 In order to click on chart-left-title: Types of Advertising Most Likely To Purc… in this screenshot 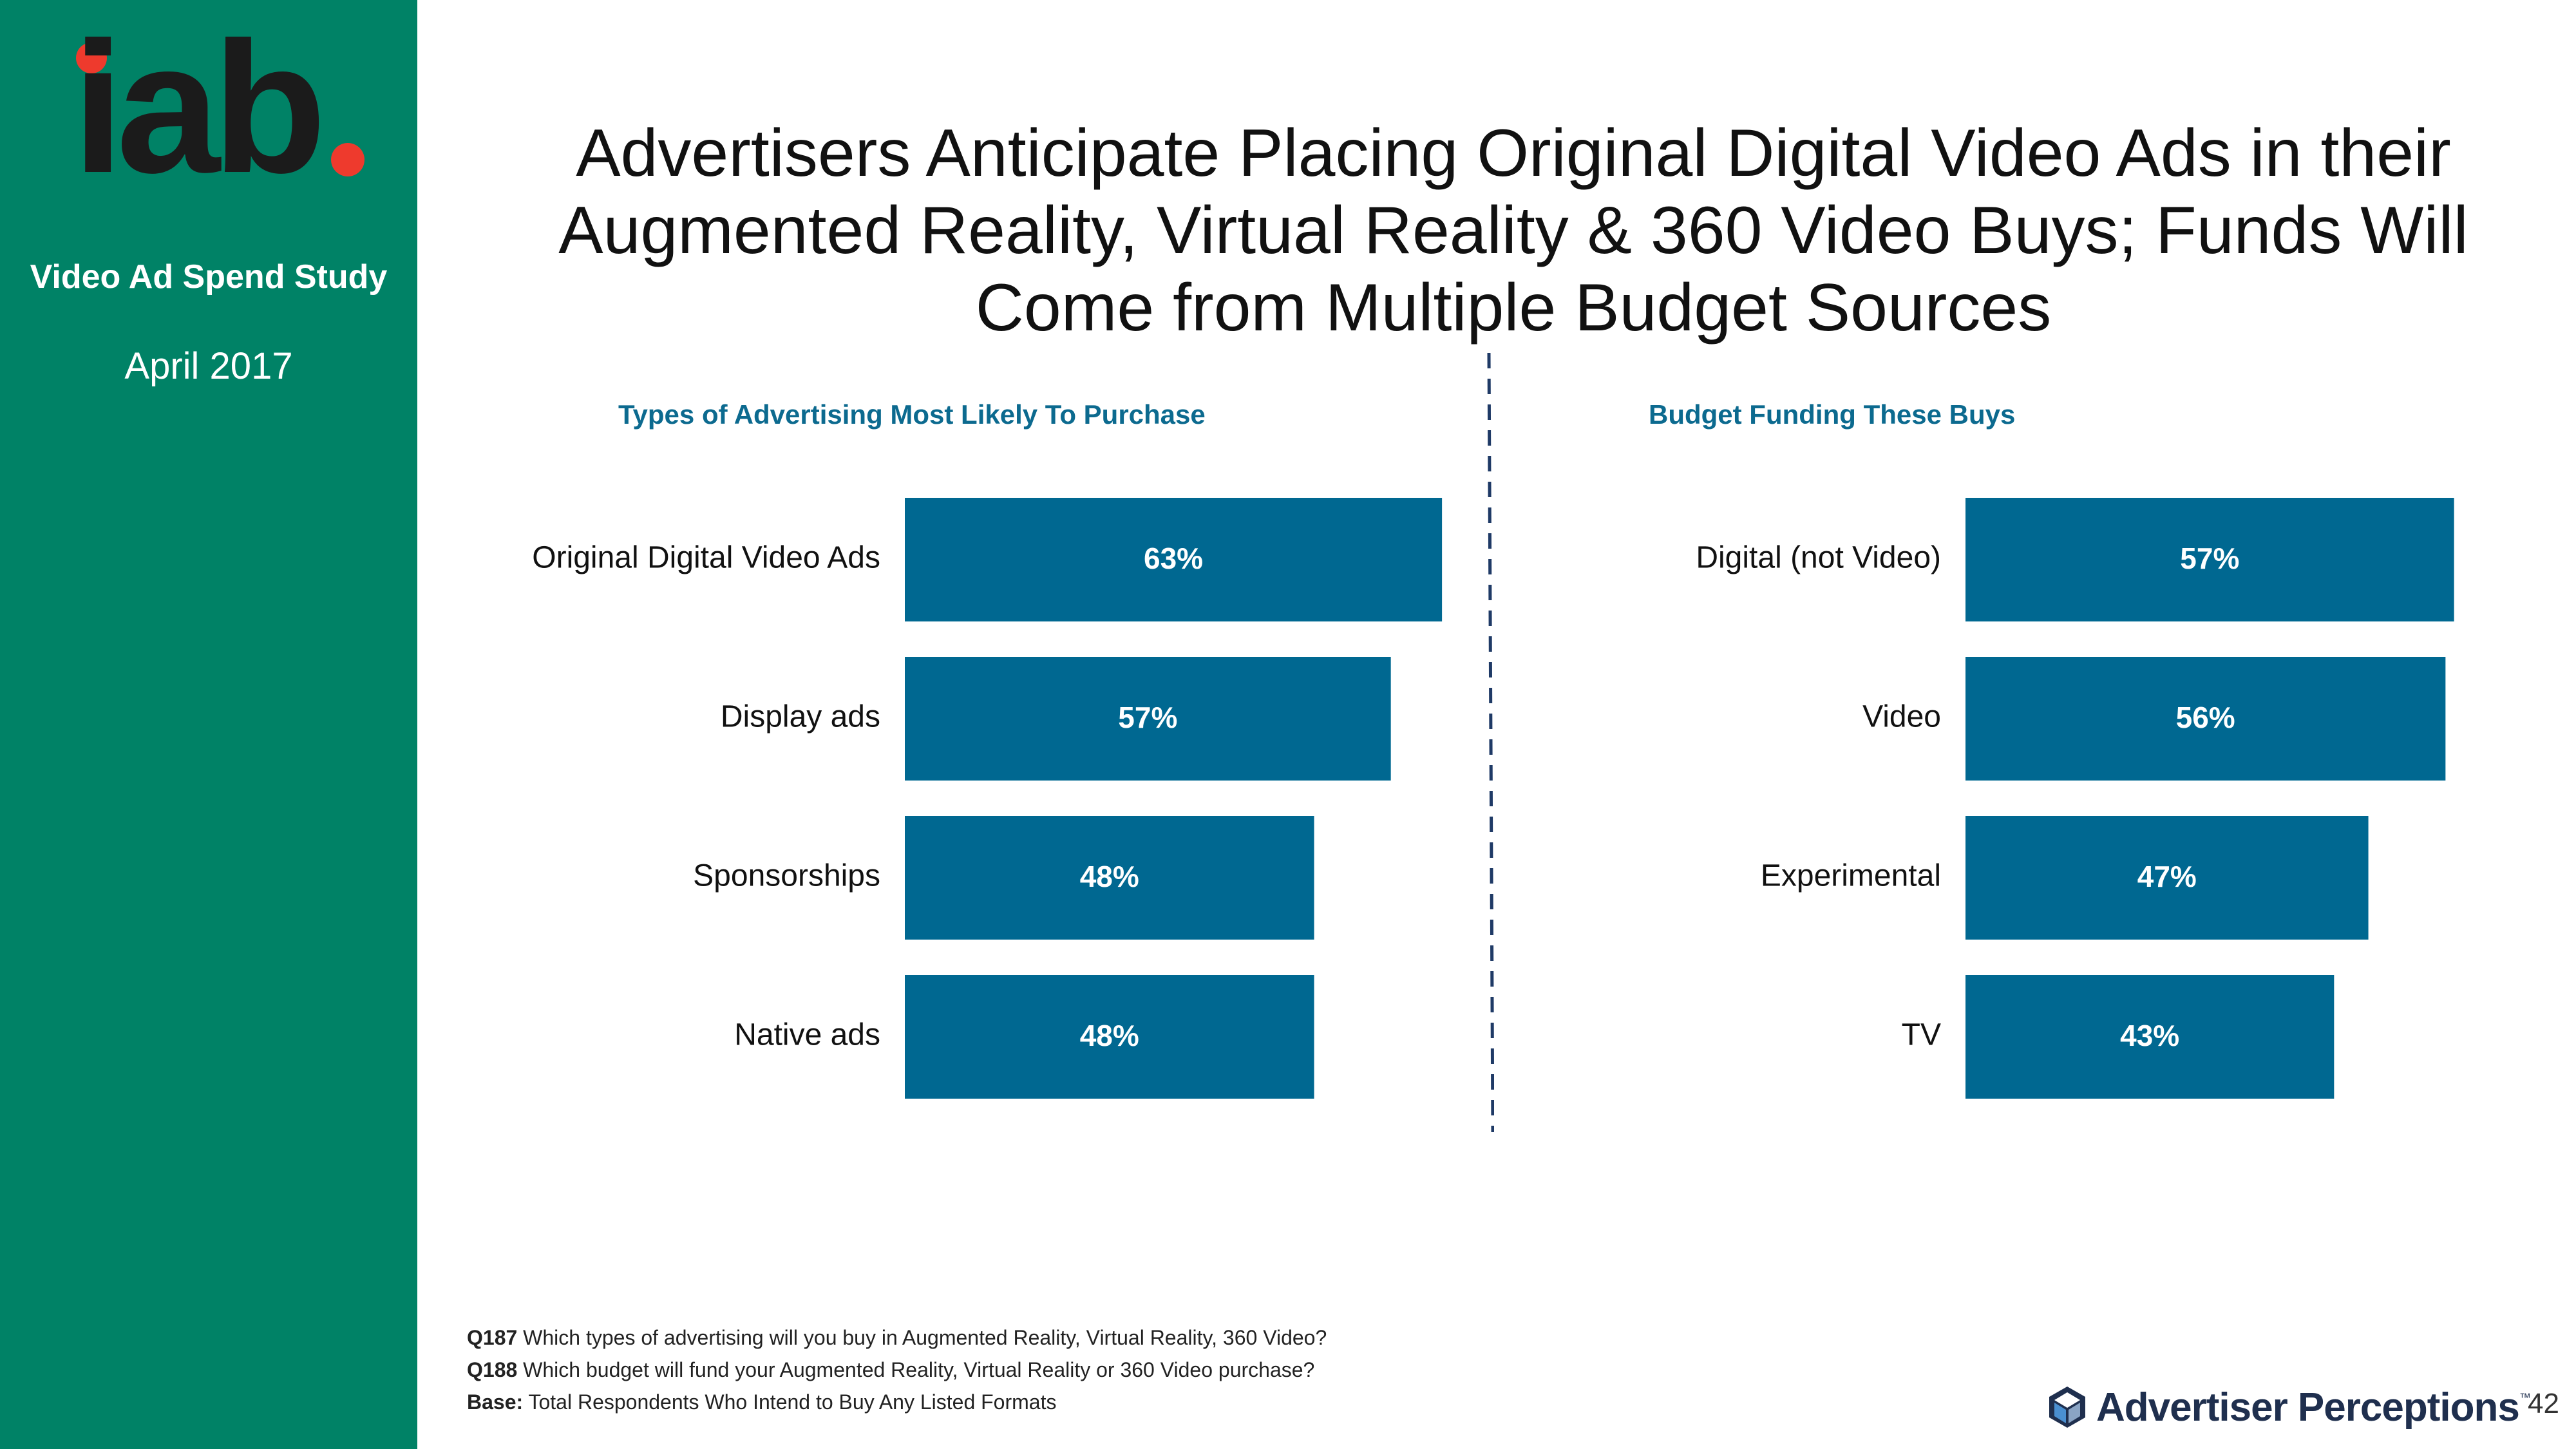, I will do `click(912, 415)`.